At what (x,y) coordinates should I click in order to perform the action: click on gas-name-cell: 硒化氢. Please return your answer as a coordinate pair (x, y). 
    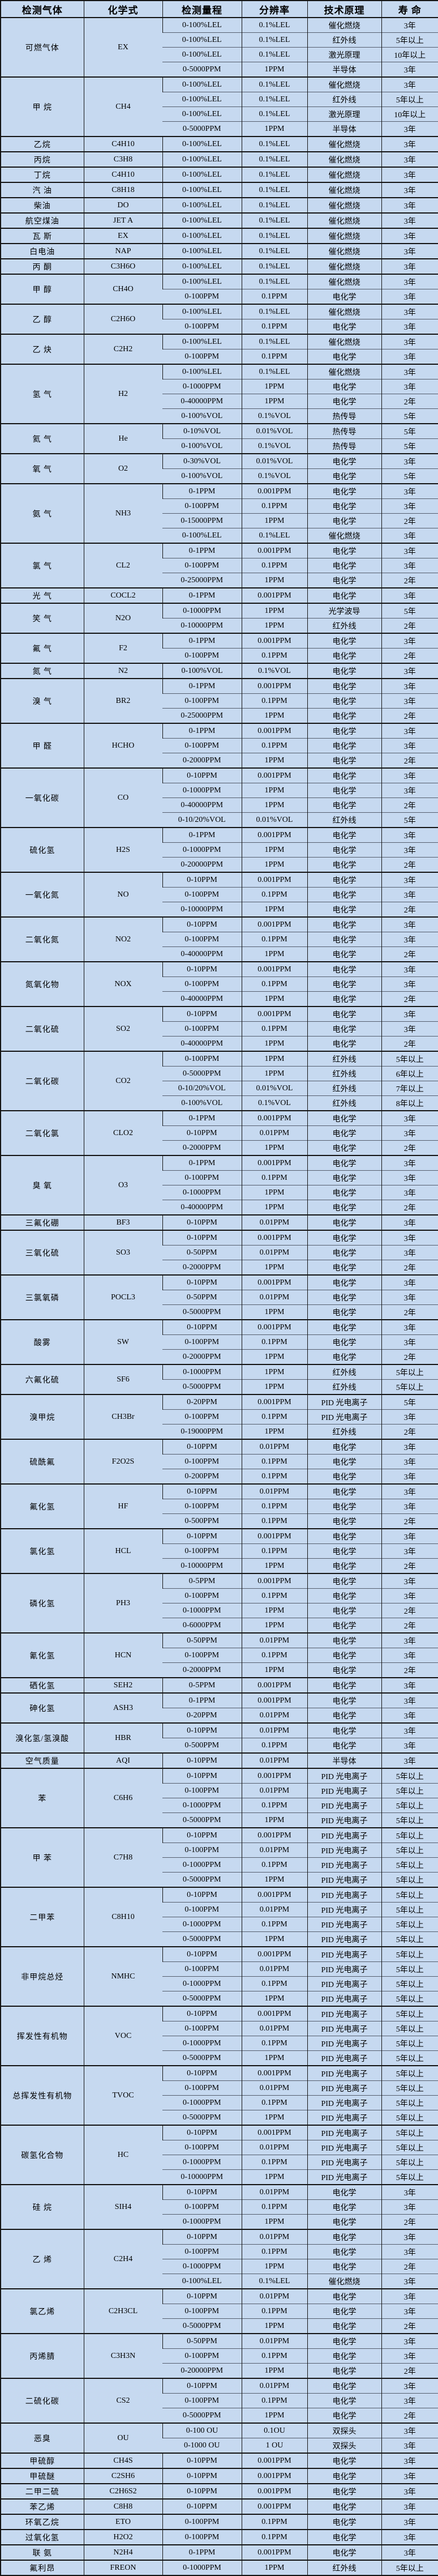
    Looking at the image, I should click on (42, 1685).